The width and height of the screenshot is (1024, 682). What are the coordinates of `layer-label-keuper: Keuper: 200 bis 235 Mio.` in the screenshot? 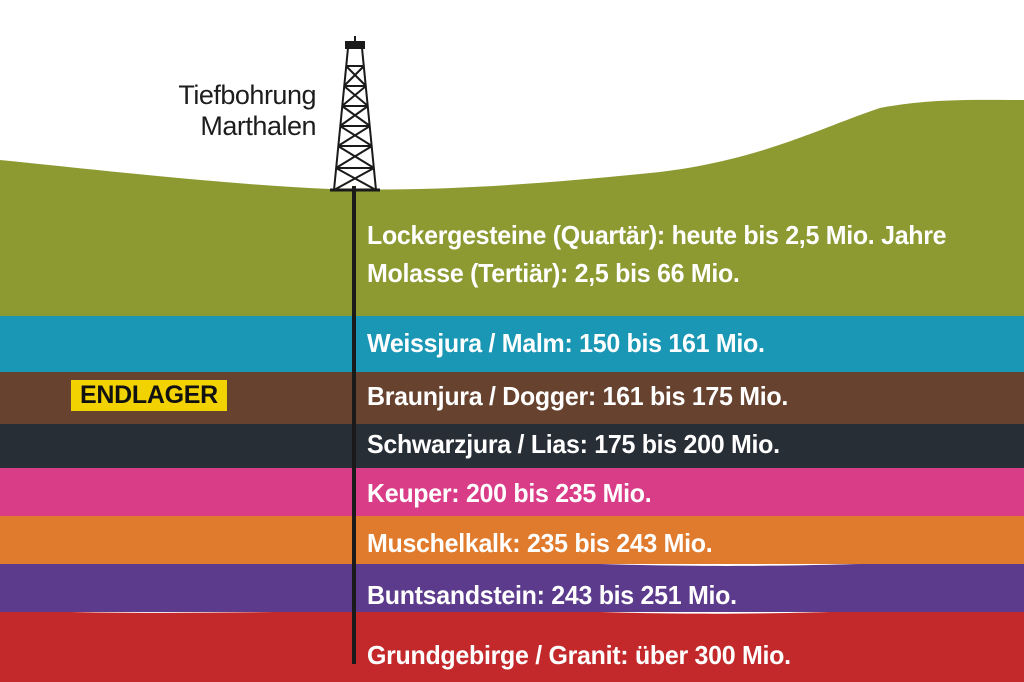 It's located at (509, 493).